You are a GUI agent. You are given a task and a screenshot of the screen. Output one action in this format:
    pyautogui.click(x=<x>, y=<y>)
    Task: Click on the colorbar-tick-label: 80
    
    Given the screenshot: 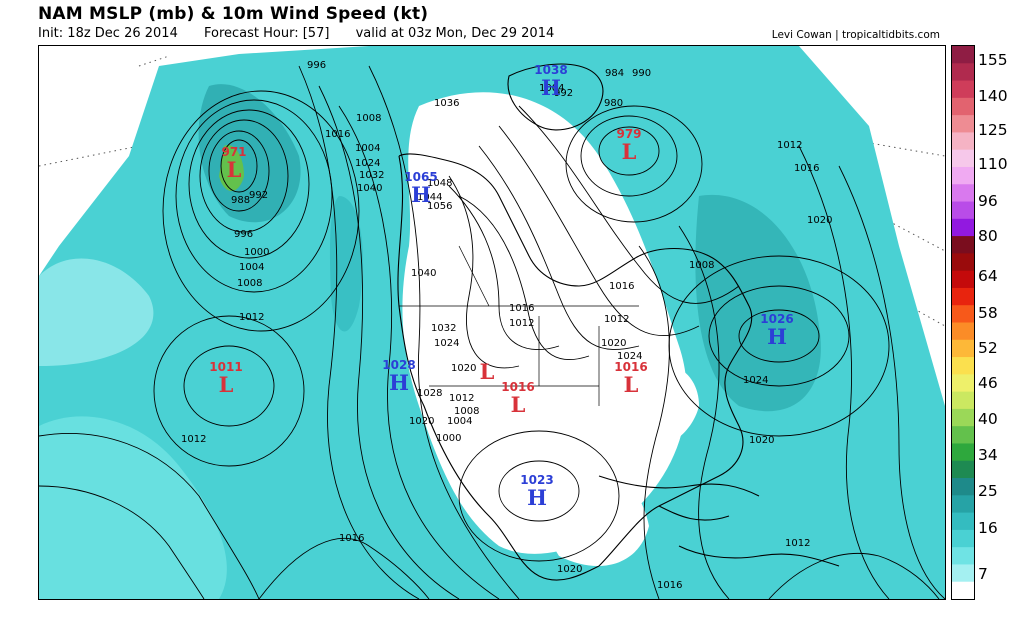 What is the action you would take?
    pyautogui.click(x=988, y=236)
    